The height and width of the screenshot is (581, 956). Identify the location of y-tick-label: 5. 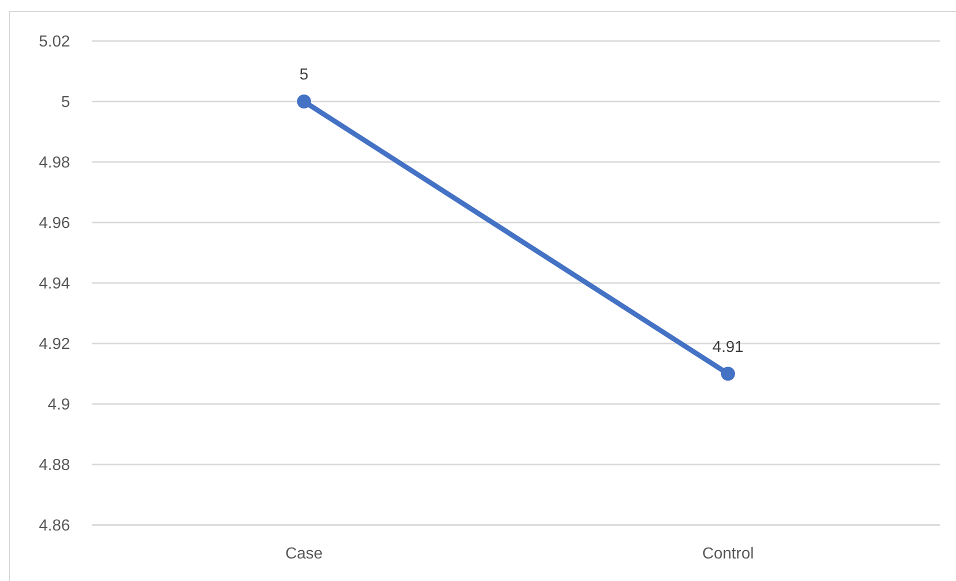
(65, 103).